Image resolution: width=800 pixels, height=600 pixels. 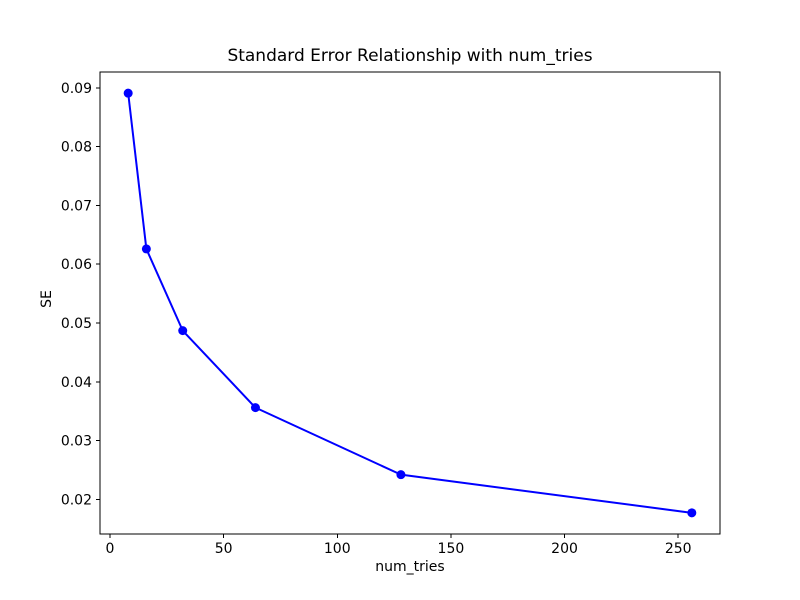 I want to click on y-tick-label: 0.08, so click(x=76, y=148).